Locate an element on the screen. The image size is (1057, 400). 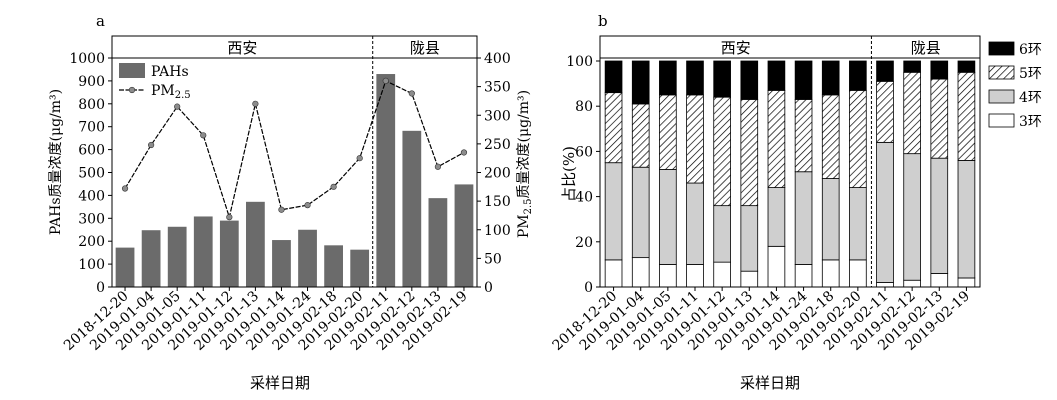
panel-b-label: b is located at coordinates (603, 21).